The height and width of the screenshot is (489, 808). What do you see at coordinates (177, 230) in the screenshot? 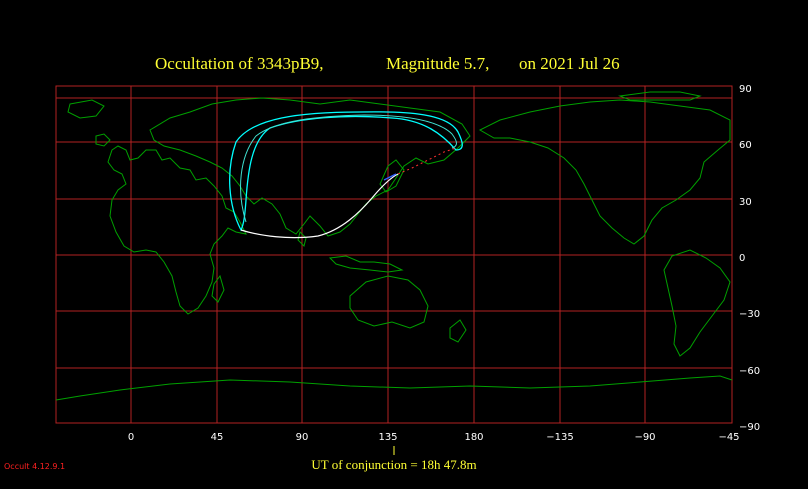
I see `coast-europe-africa` at bounding box center [177, 230].